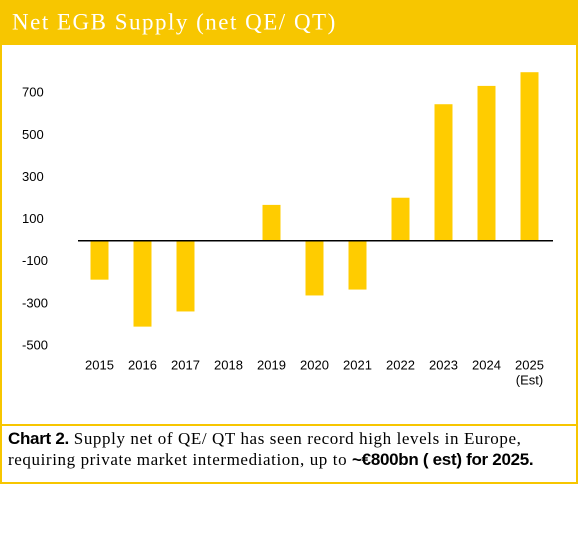 This screenshot has height=537, width=578. What do you see at coordinates (185, 364) in the screenshot?
I see `x-tick-label: 2017` at bounding box center [185, 364].